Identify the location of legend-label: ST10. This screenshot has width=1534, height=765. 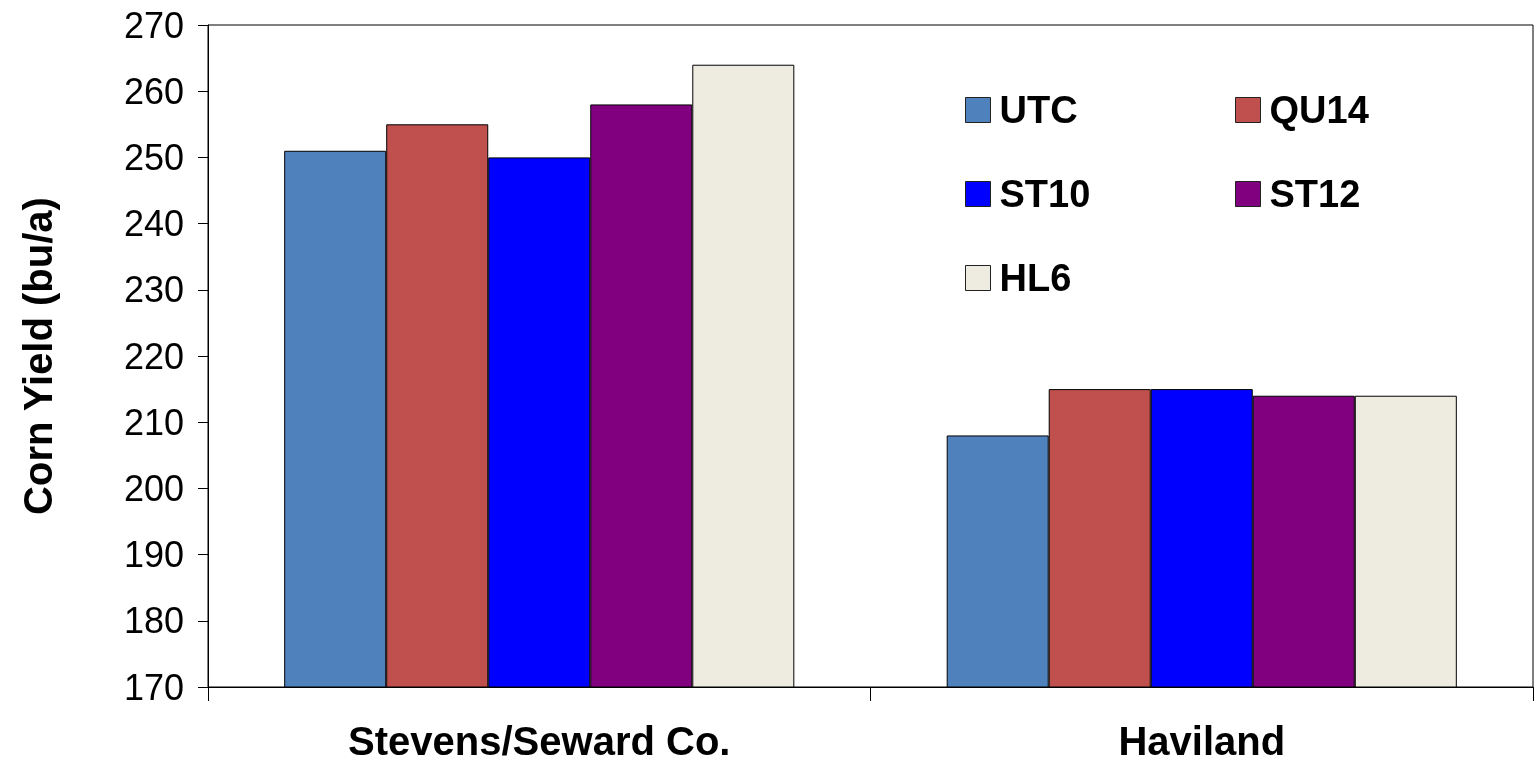
(1045, 194).